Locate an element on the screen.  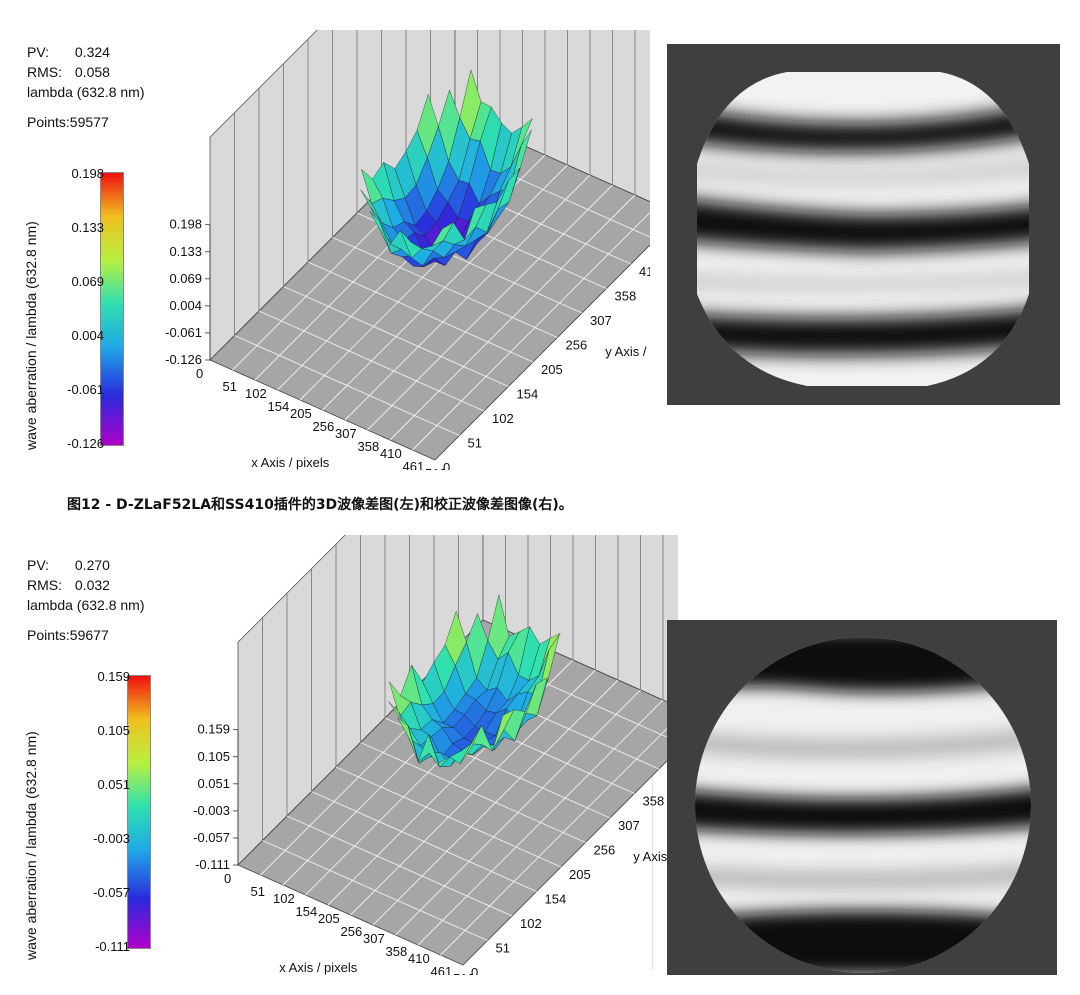
rms-value: 0.032 is located at coordinates (92, 585).